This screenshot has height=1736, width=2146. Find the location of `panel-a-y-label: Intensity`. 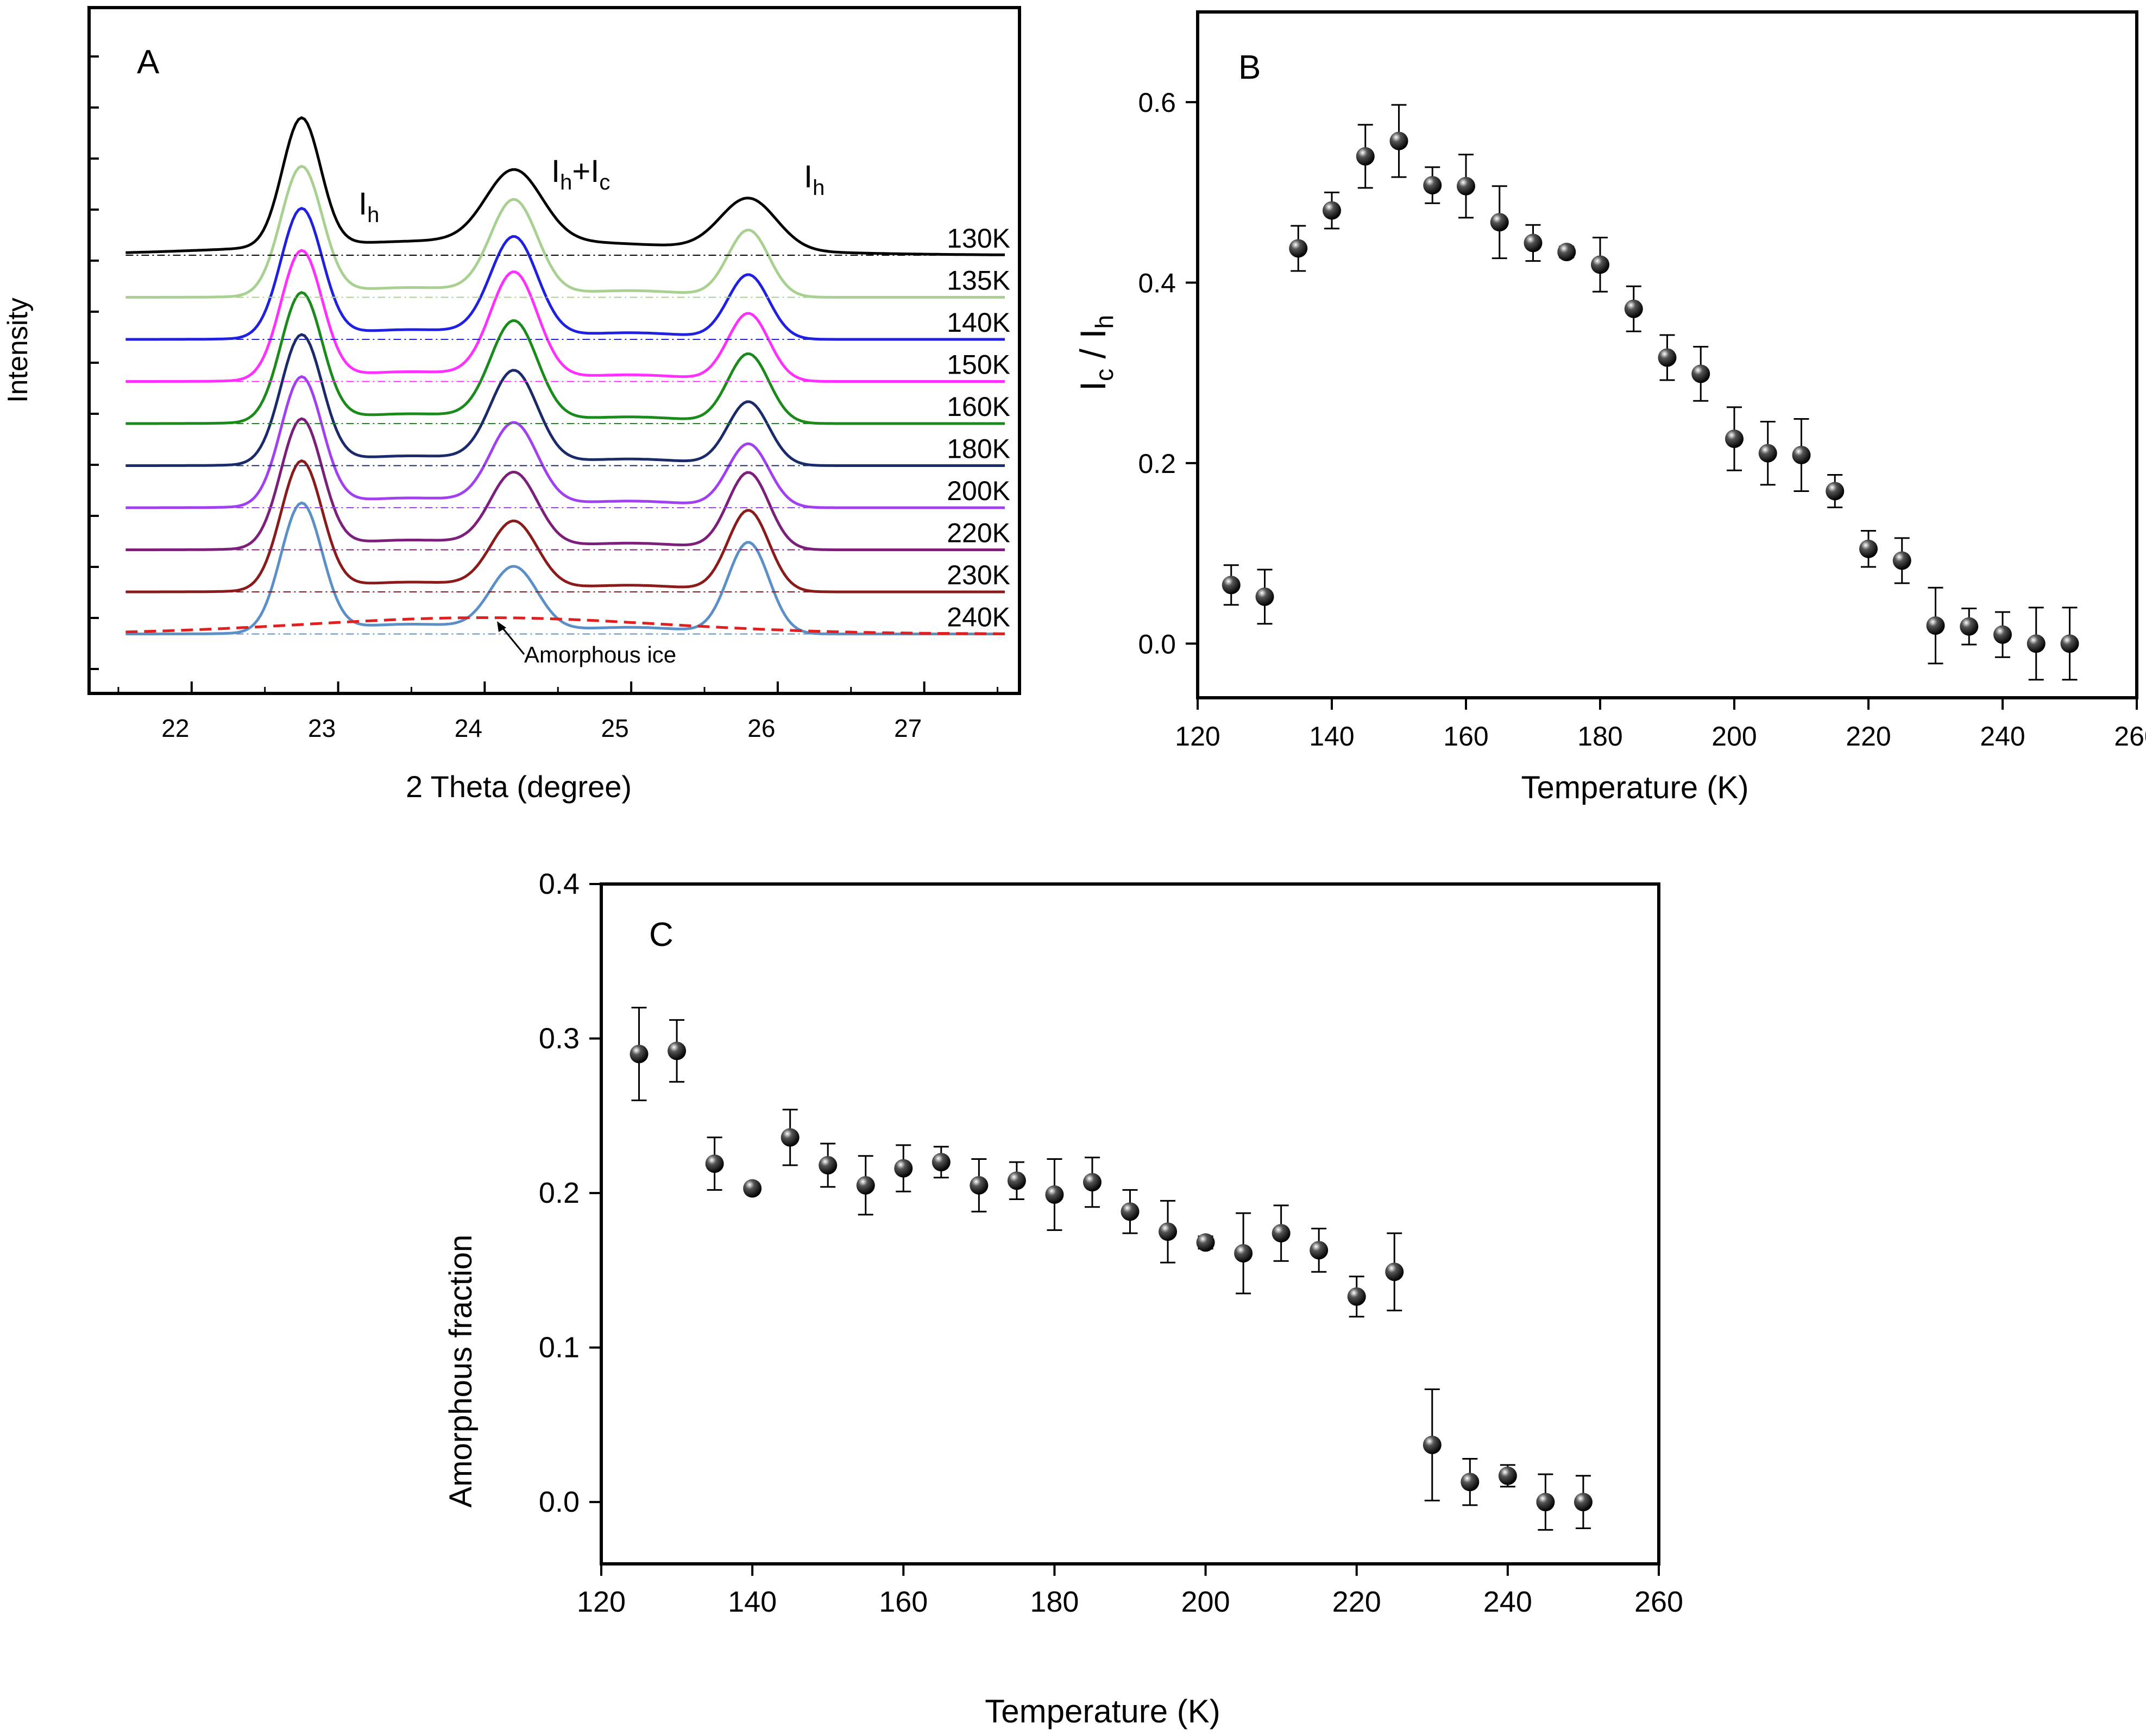

panel-a-y-label: Intensity is located at coordinates (18, 350).